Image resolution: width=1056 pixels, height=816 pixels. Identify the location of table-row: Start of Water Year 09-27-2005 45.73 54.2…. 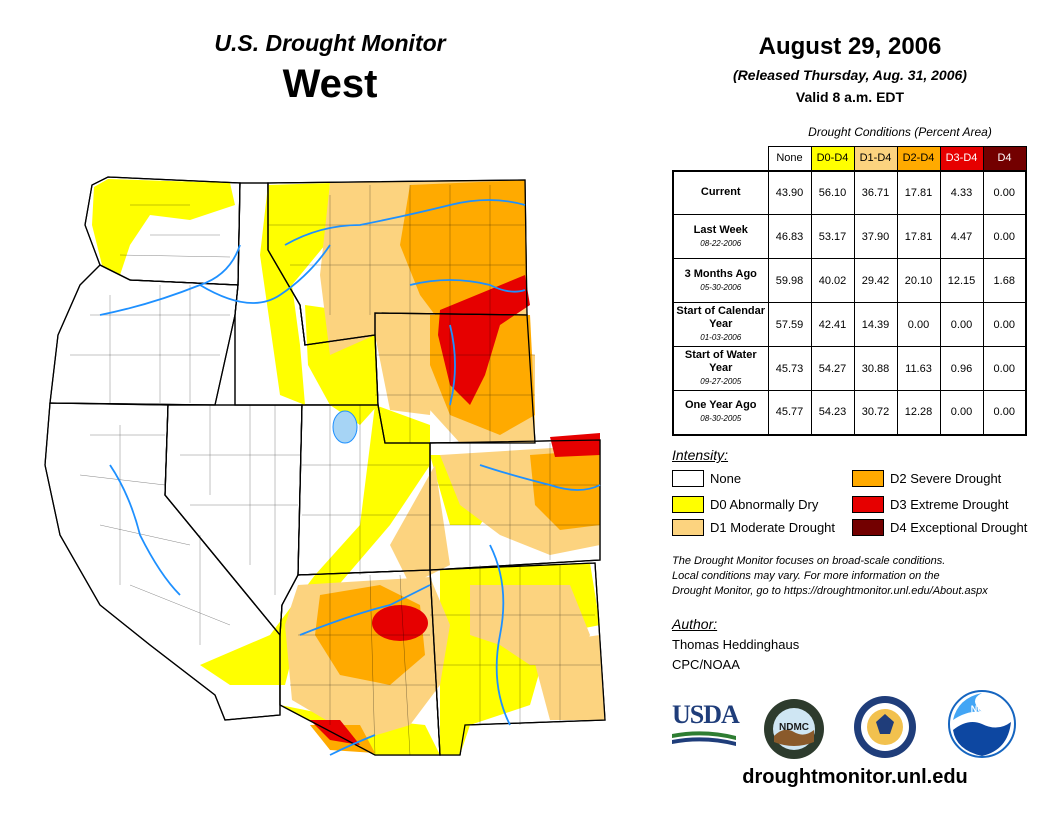
(849, 368).